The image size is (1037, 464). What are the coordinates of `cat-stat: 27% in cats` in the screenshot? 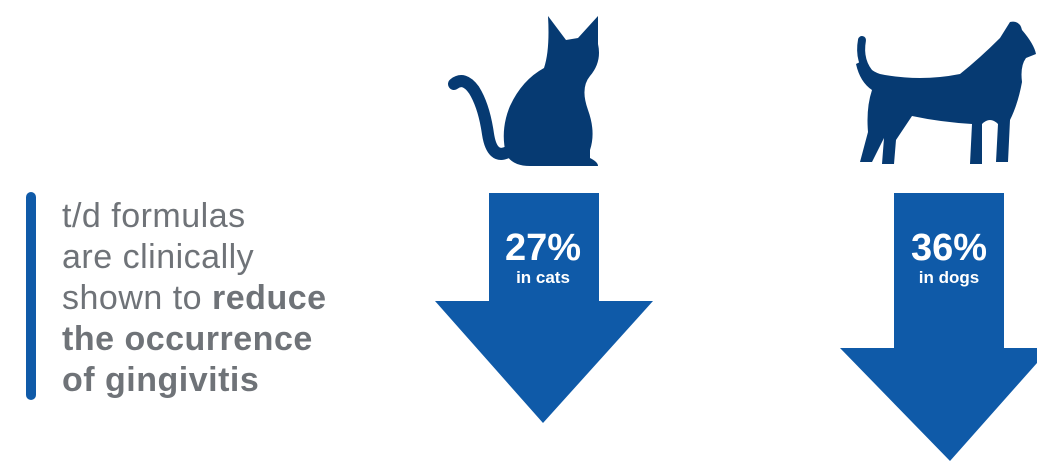 It's located at (543, 258).